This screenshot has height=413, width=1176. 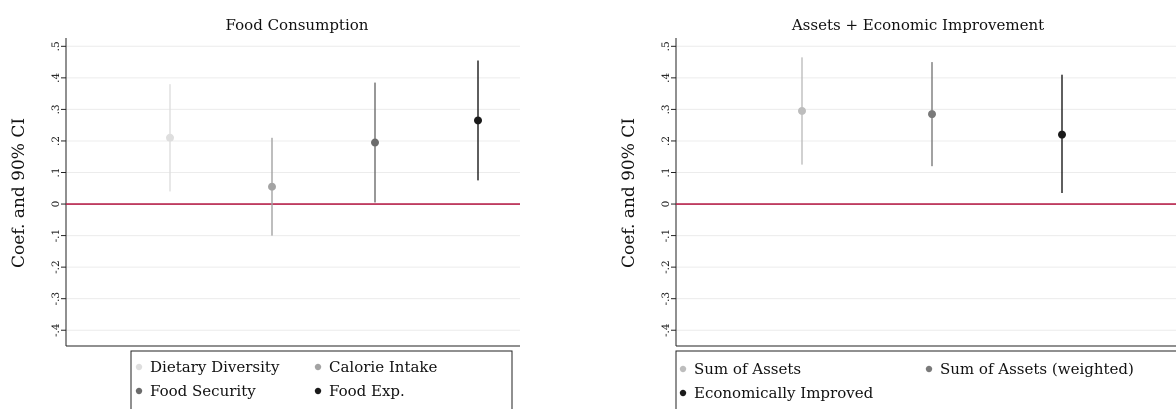 What do you see at coordinates (367, 391) in the screenshot?
I see `legend-label: Food Exp.` at bounding box center [367, 391].